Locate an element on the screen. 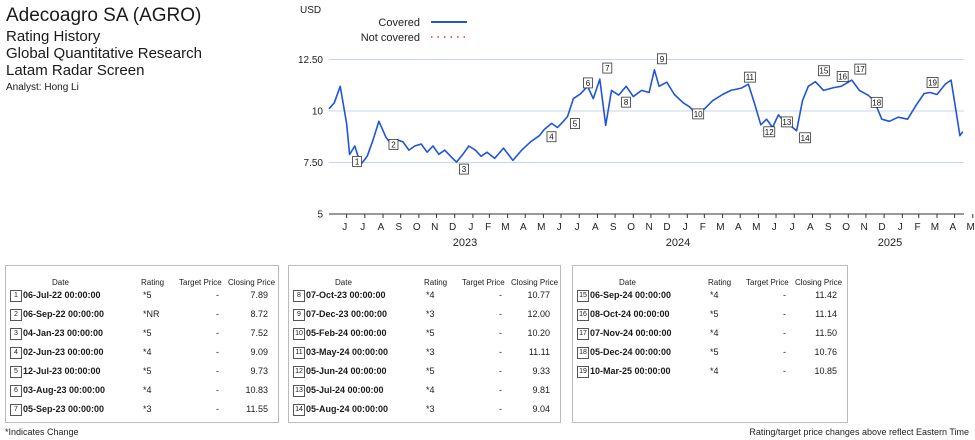 The image size is (975, 440). rating-marker-number: 4 is located at coordinates (551, 137).